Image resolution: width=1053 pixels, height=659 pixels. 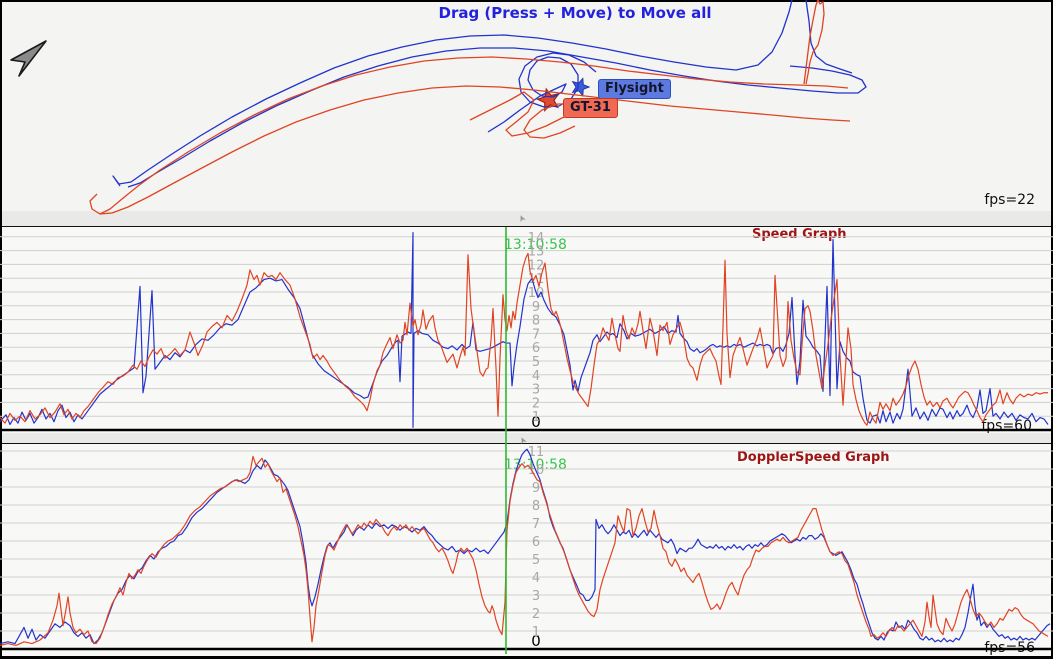 What do you see at coordinates (1009, 648) in the screenshot?
I see `doppler-fps-counter: fps=56` at bounding box center [1009, 648].